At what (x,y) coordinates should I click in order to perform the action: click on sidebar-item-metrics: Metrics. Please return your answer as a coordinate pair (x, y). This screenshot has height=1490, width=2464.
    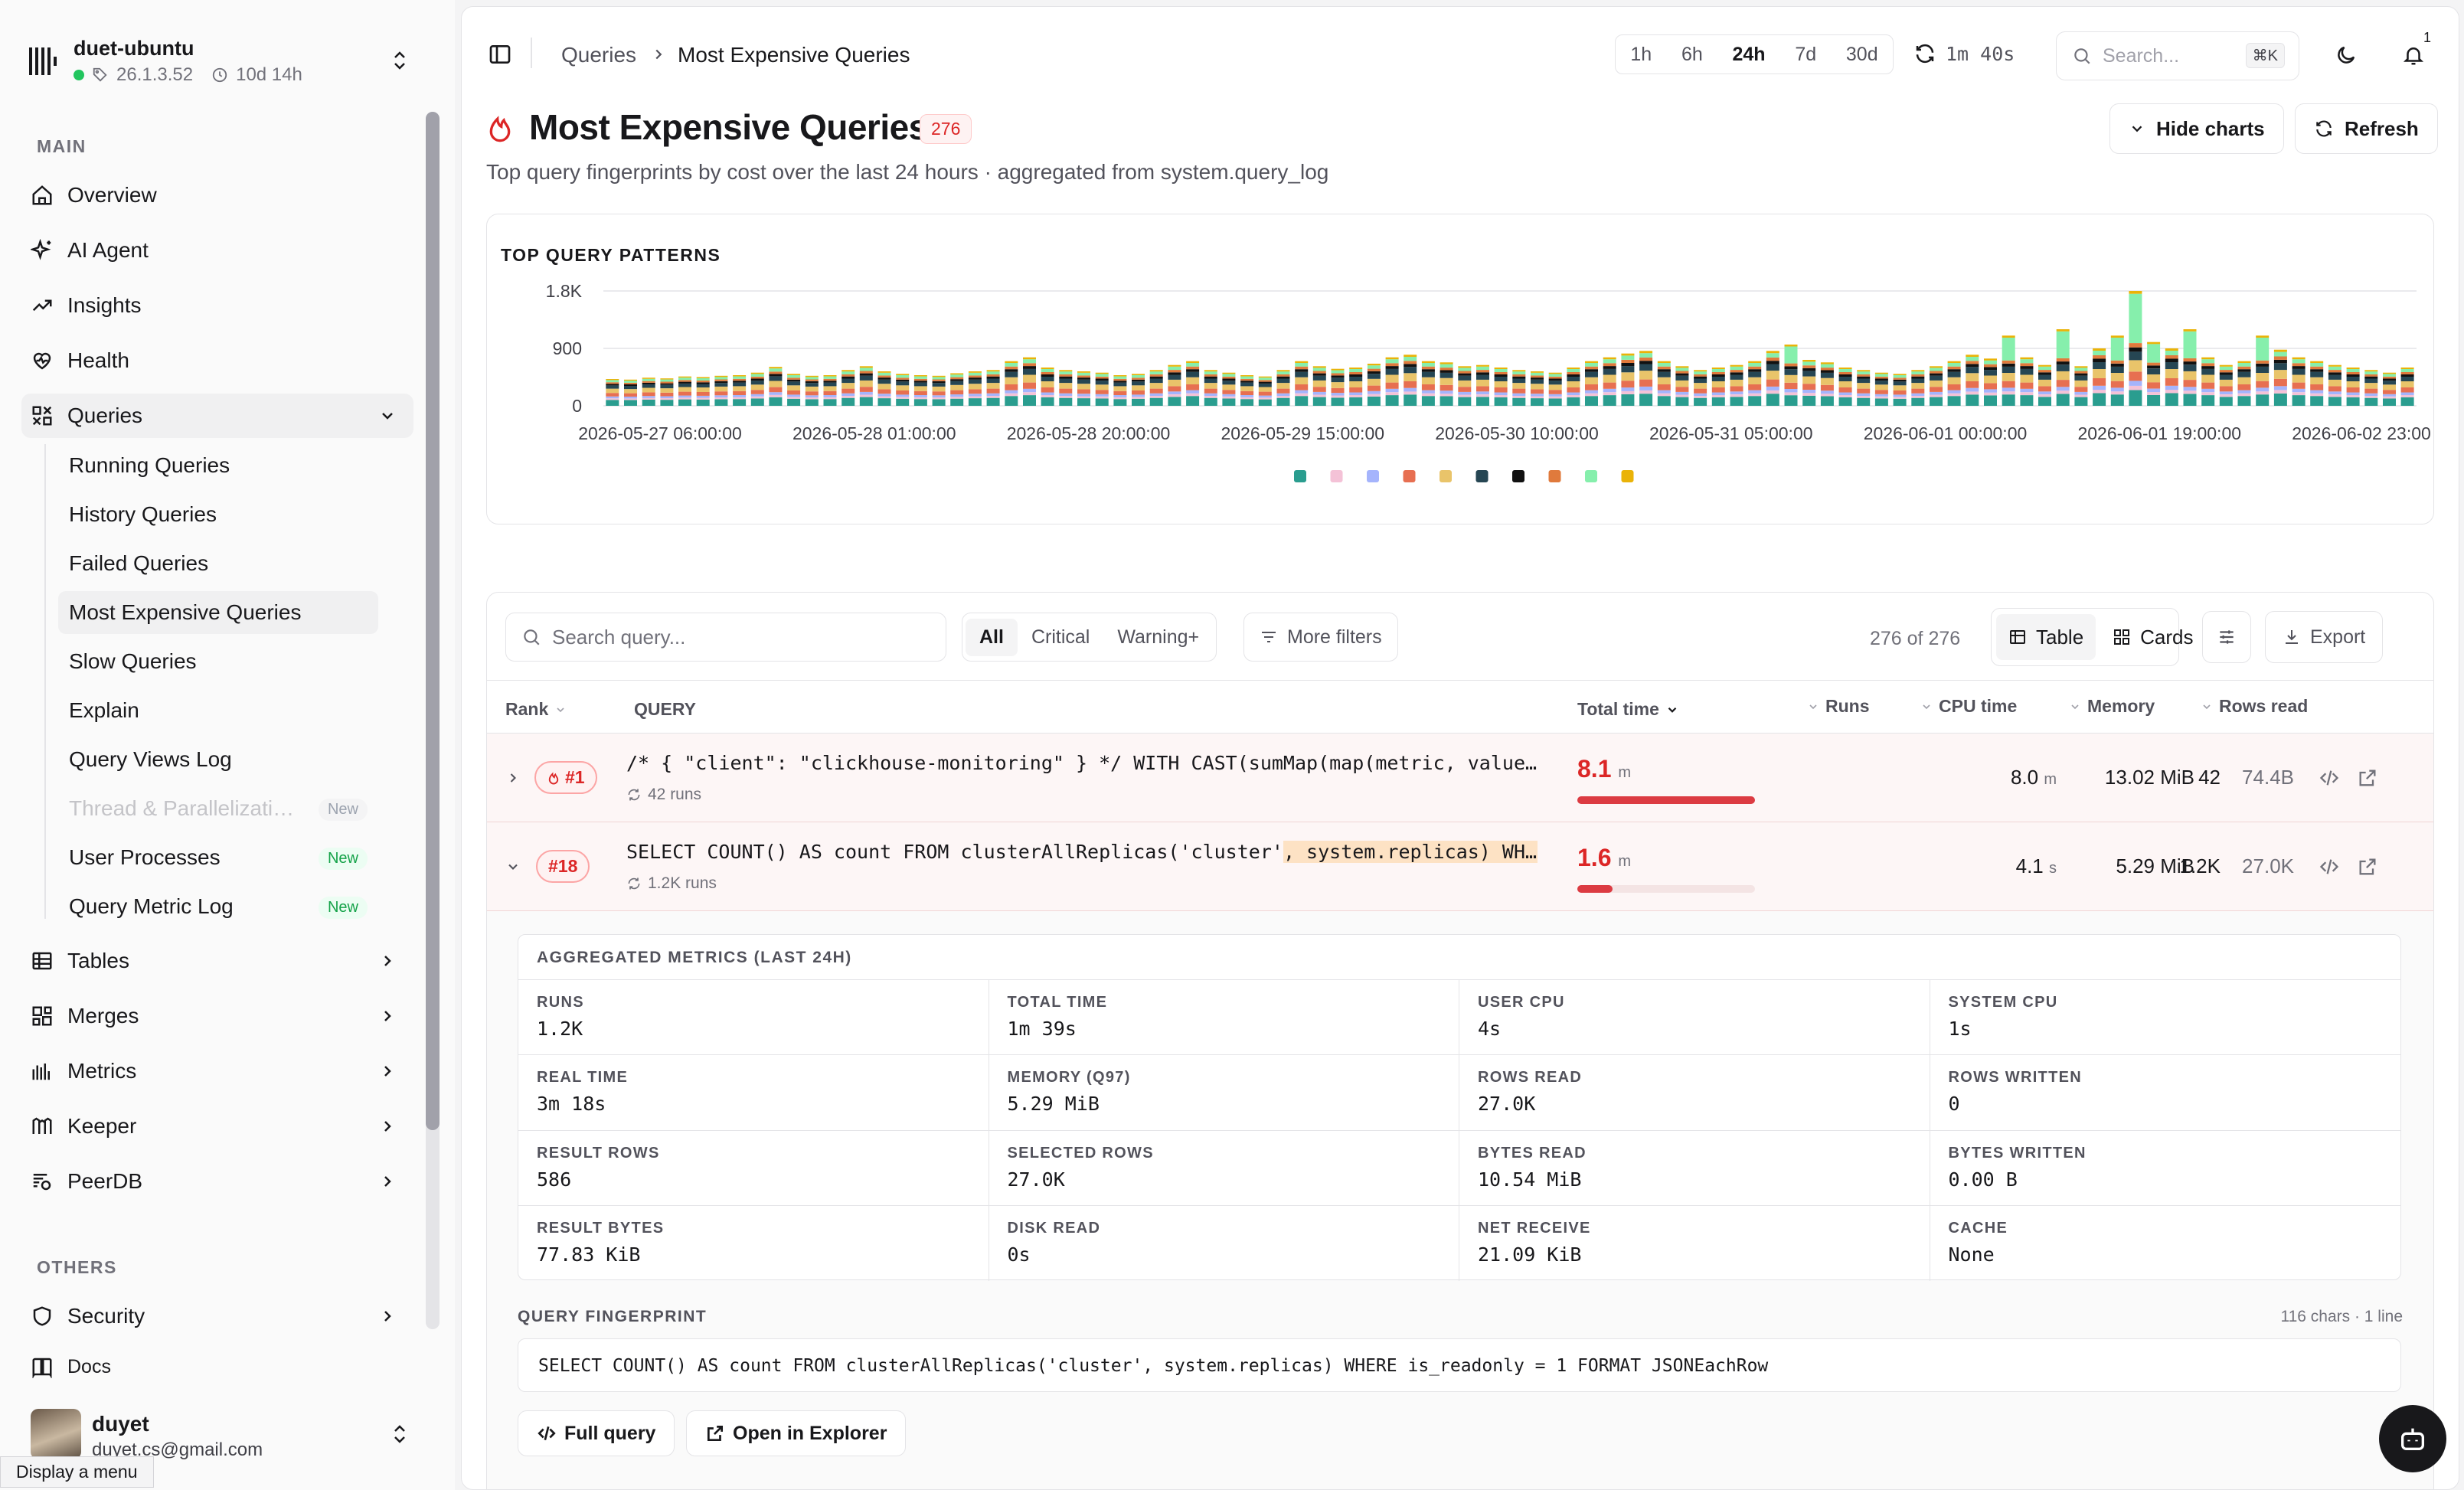
    Looking at the image, I should click on (217, 1071).